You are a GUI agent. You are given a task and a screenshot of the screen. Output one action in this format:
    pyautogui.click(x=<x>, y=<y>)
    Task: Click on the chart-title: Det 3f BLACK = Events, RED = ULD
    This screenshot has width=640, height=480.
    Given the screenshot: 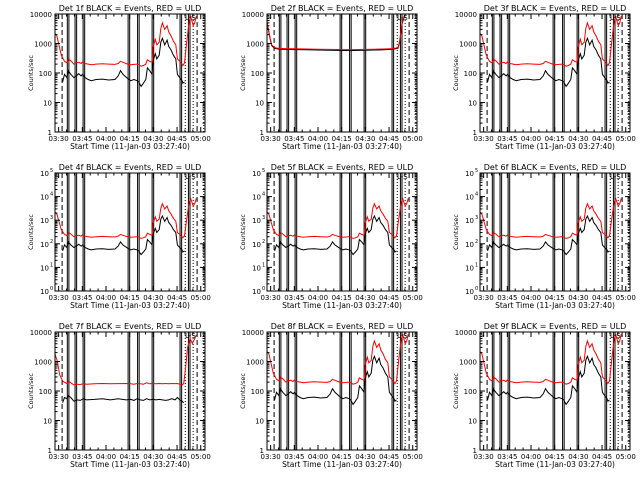 What is the action you would take?
    pyautogui.click(x=555, y=8)
    